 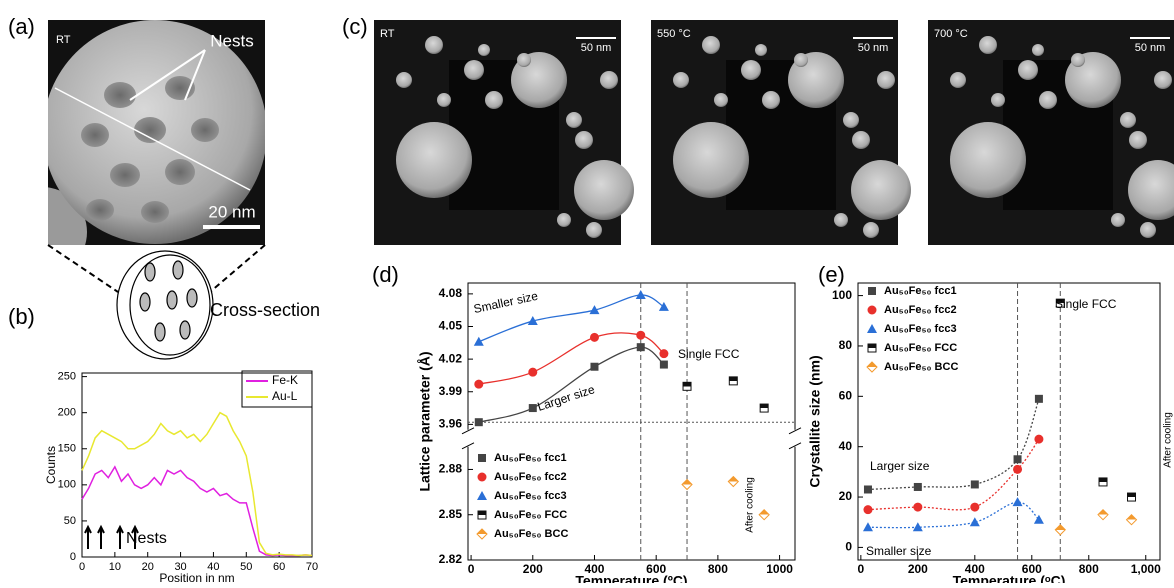 I want to click on image-label: 700 °C, so click(x=951, y=34).